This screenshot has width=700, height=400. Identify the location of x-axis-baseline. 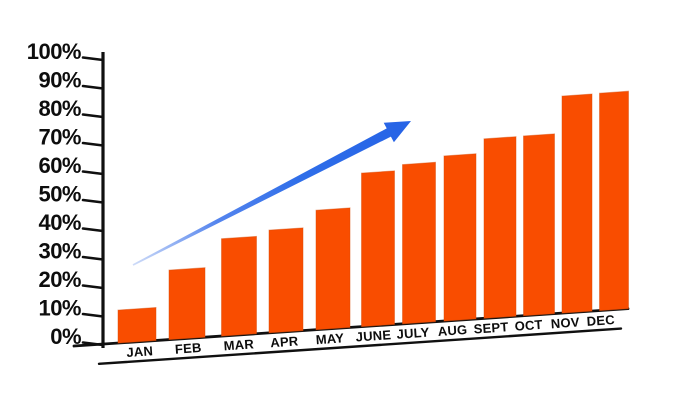
(351, 336).